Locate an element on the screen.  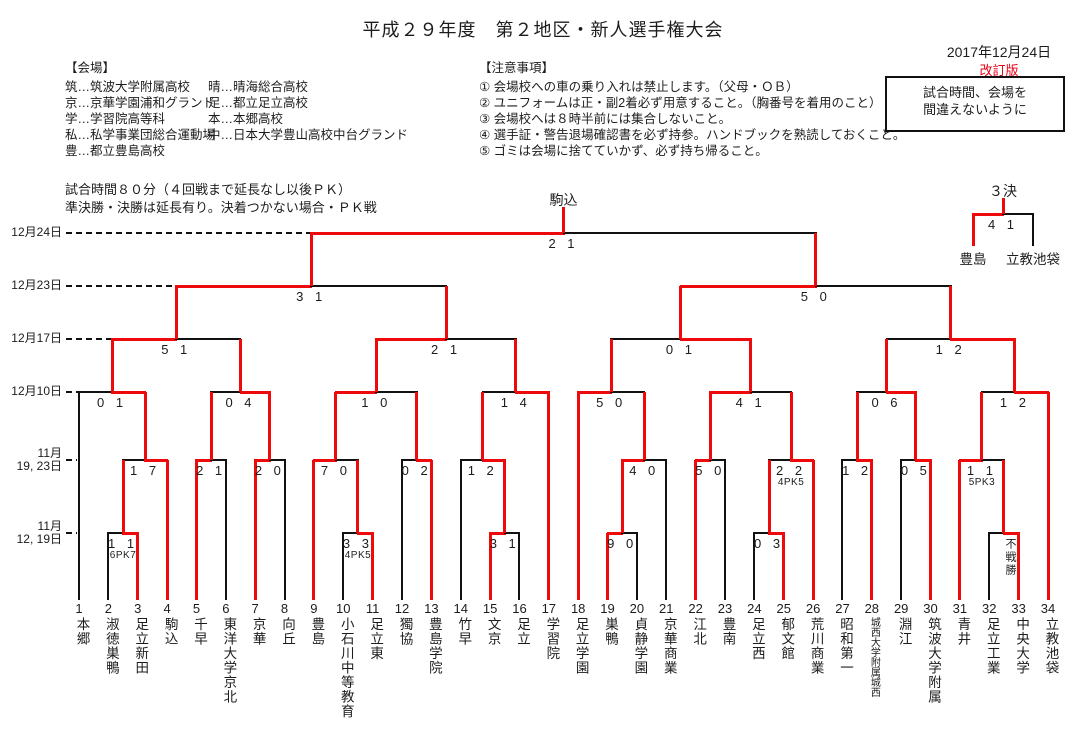
team-name: 竹早 is located at coordinates (464, 631).